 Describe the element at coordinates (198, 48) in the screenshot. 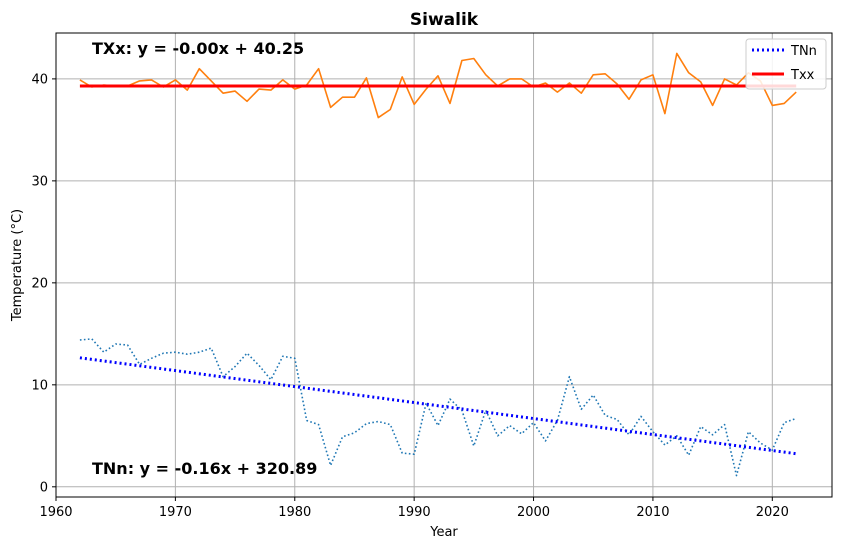

I see `annotation-txx-equation: TXx: y = -0.00x + 40.25` at that location.